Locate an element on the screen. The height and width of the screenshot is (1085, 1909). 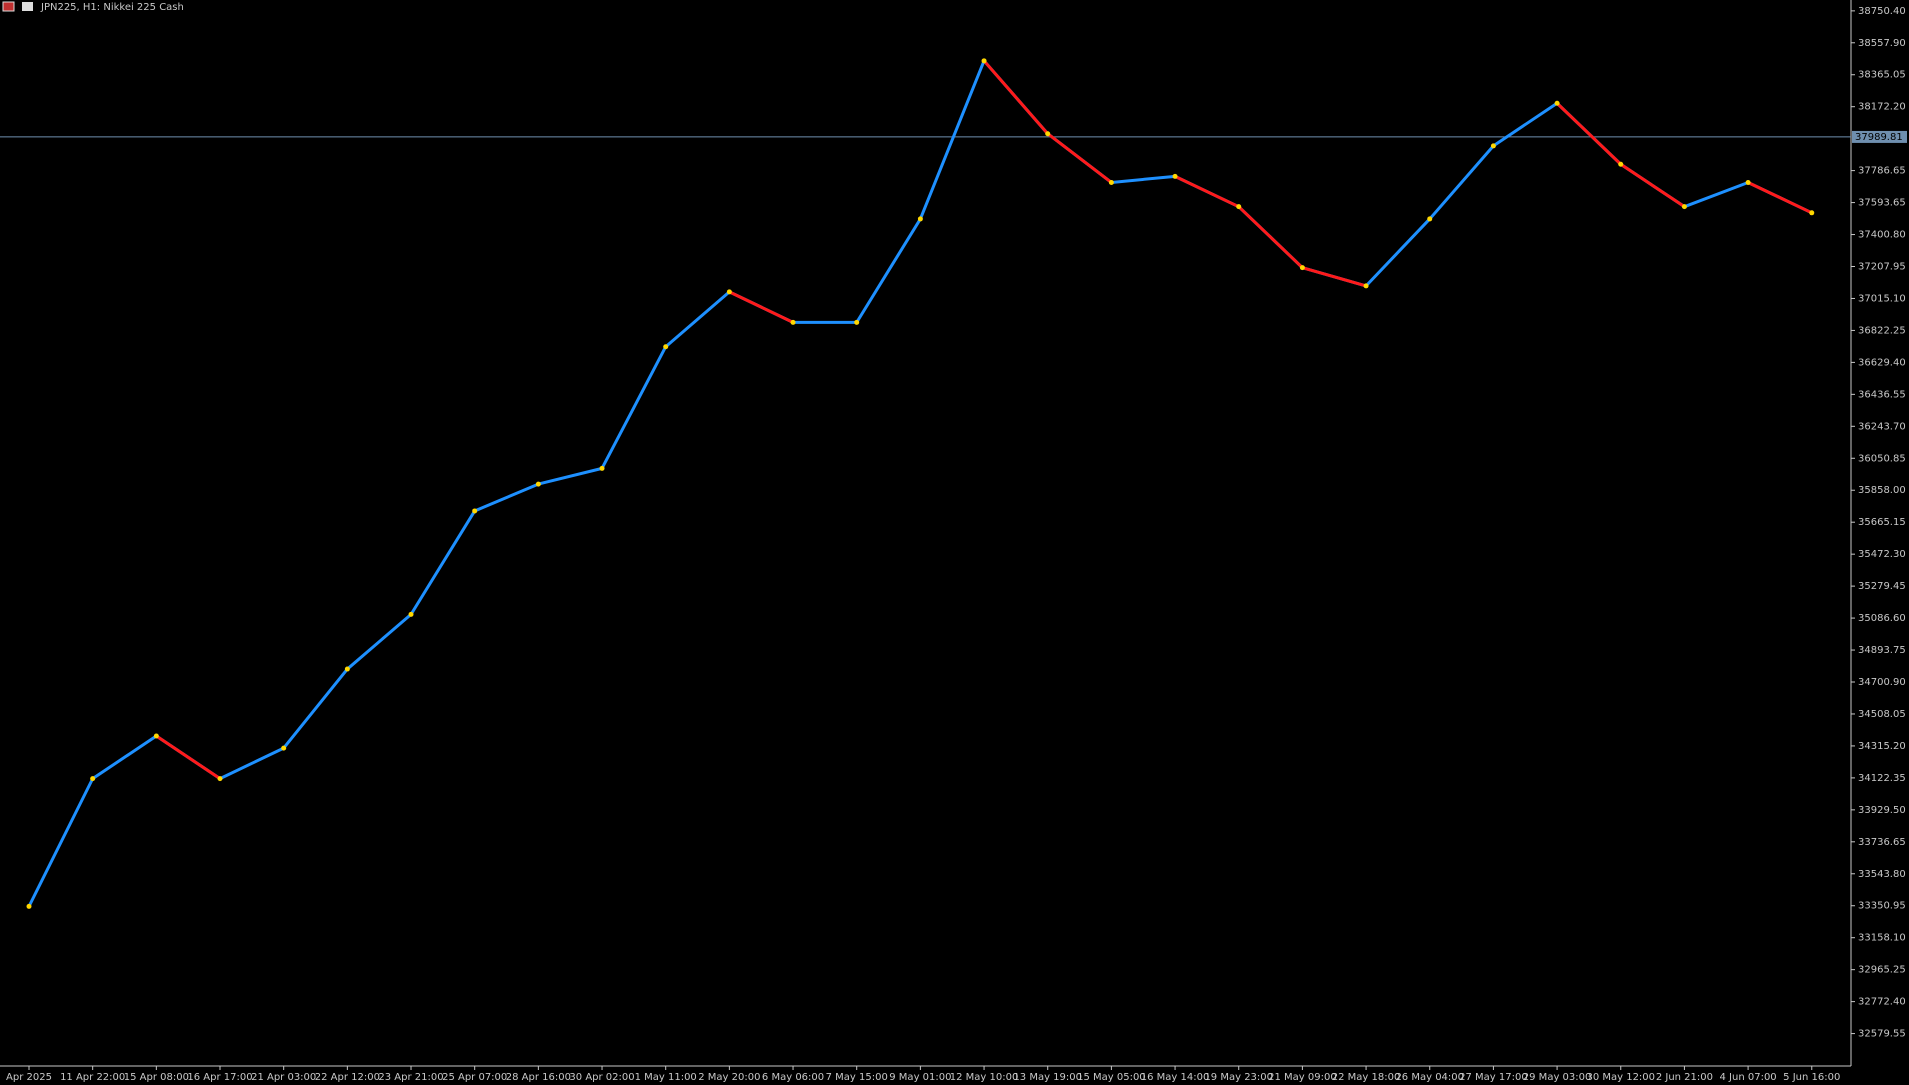
x-tick-label: 21 Apr 03:00 is located at coordinates (283, 1077).